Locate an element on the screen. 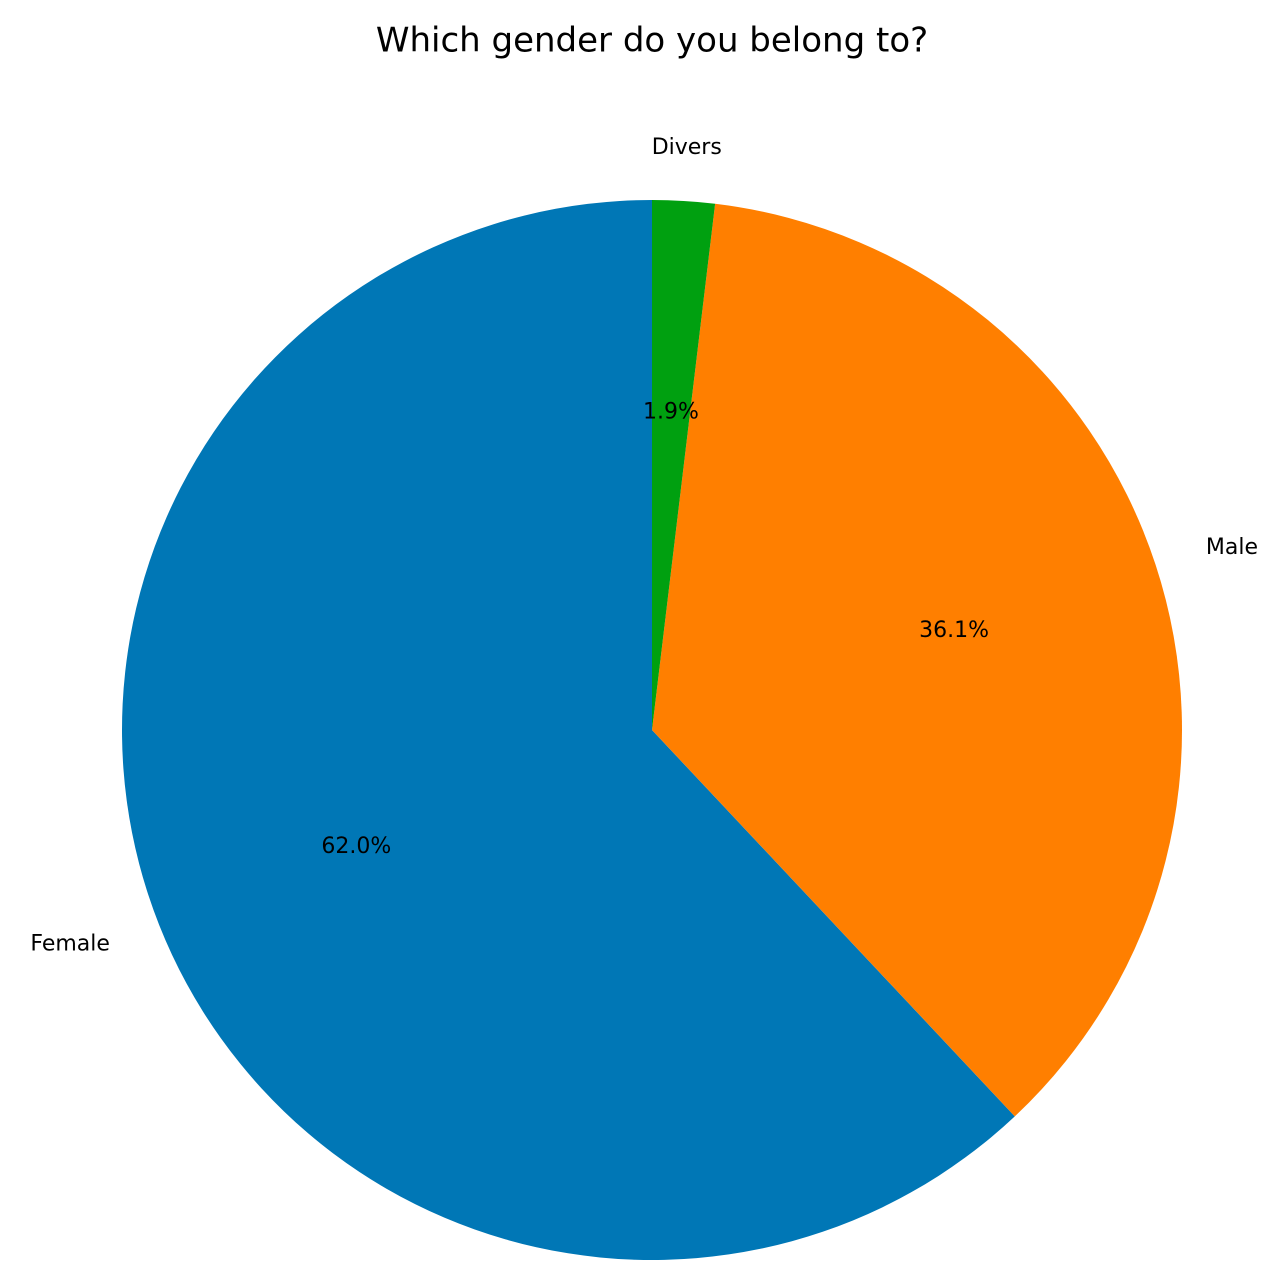 This screenshot has width=1280, height=1288. chart-title: Which gender do you belong to? is located at coordinates (652, 41).